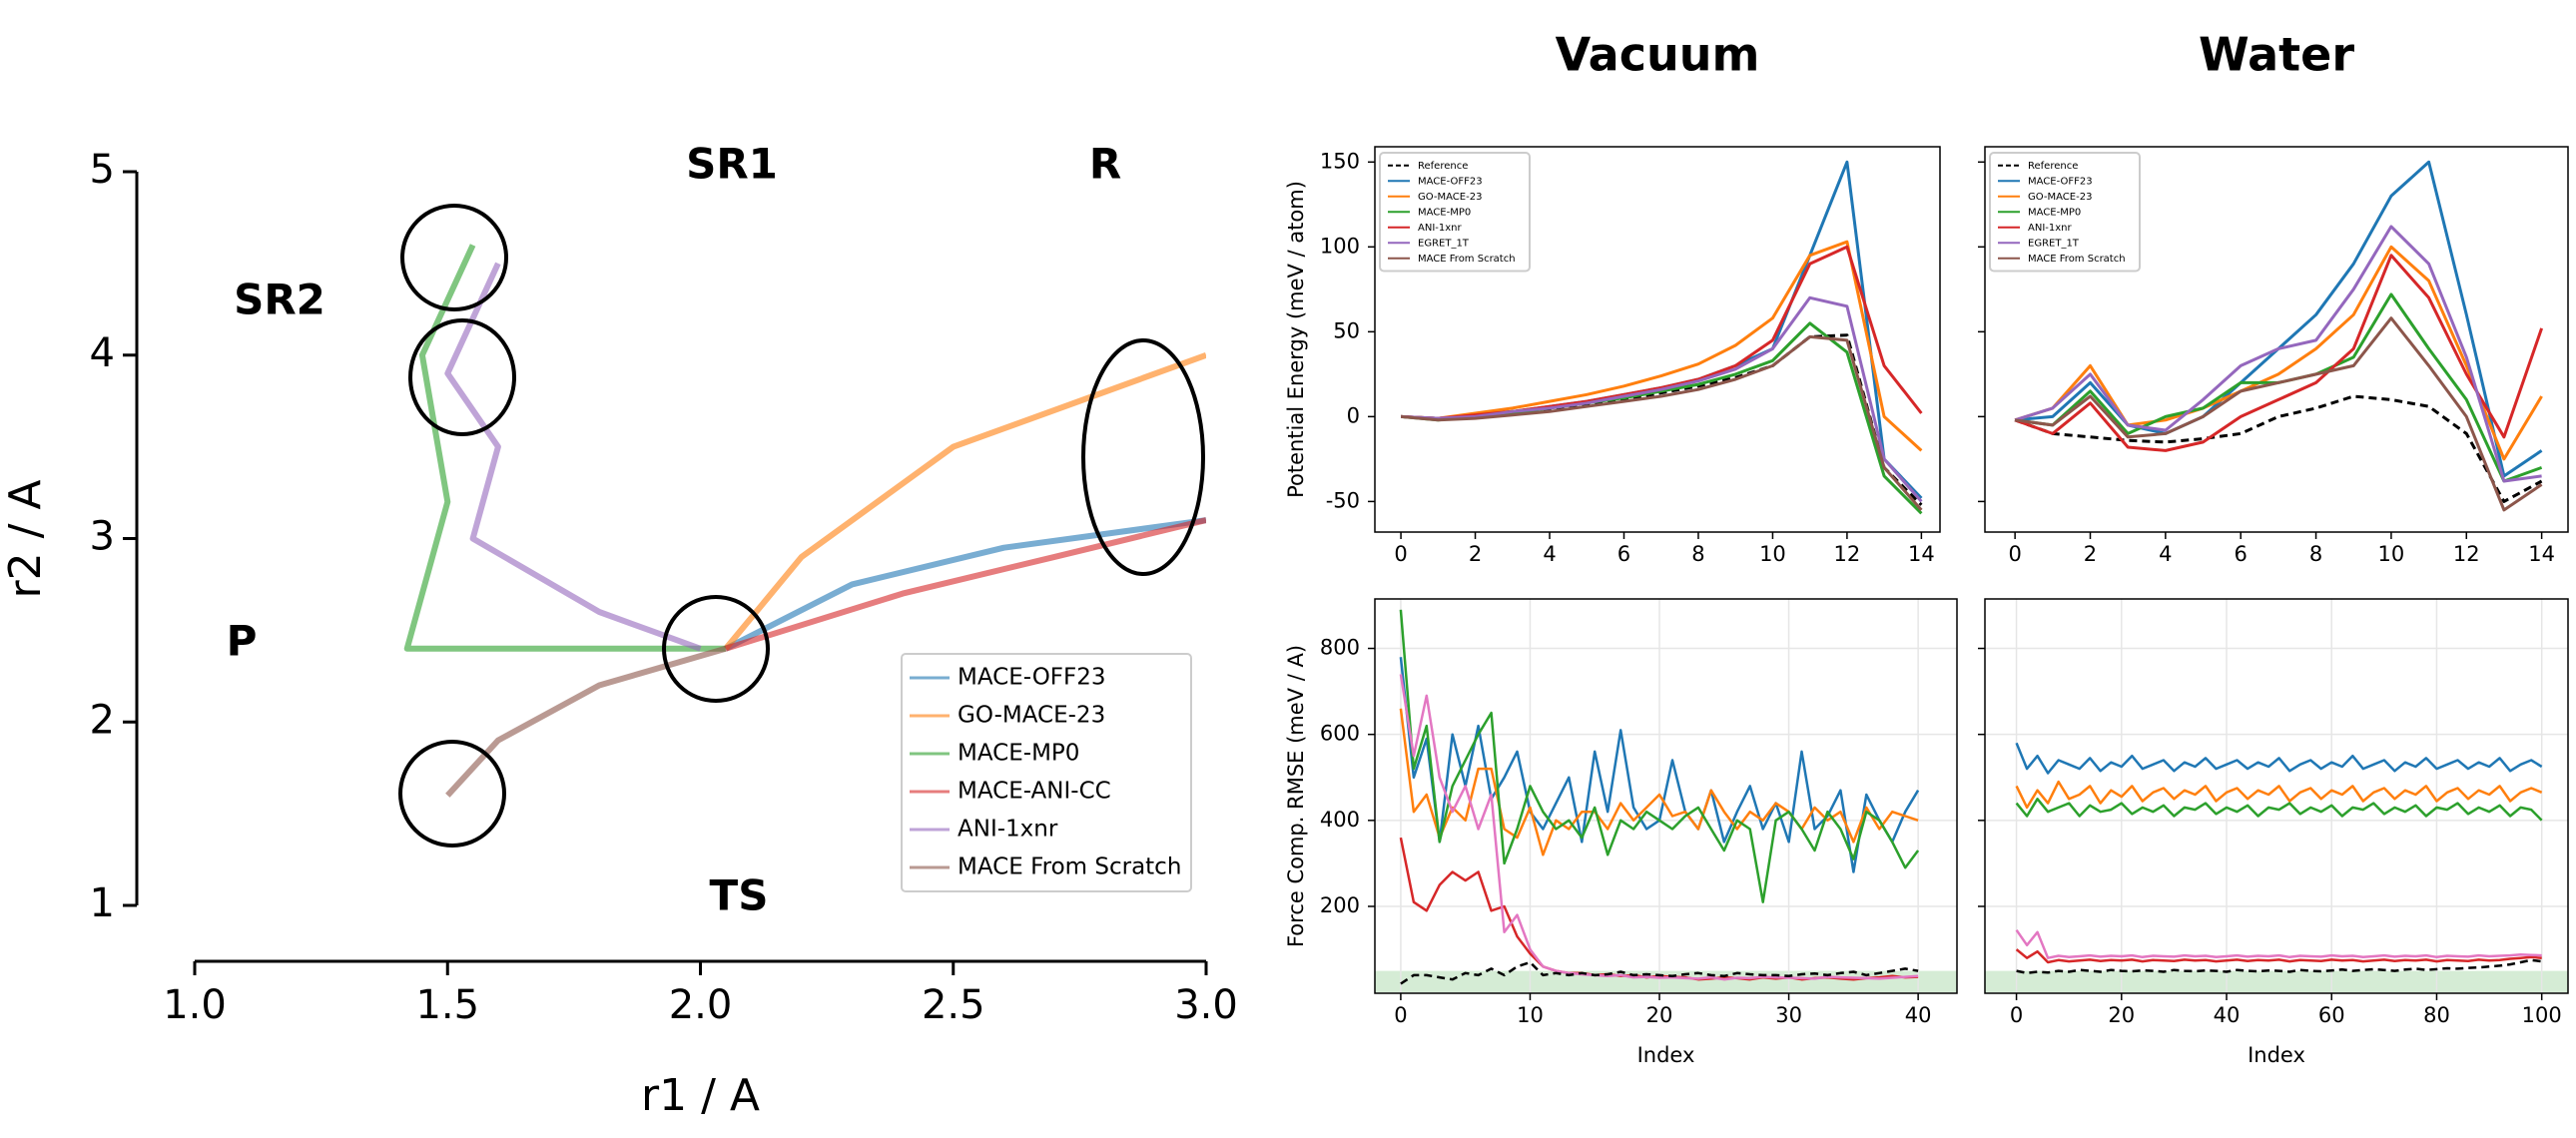 The image size is (2576, 1138). I want to click on x-tick-label: 1.5, so click(447, 1005).